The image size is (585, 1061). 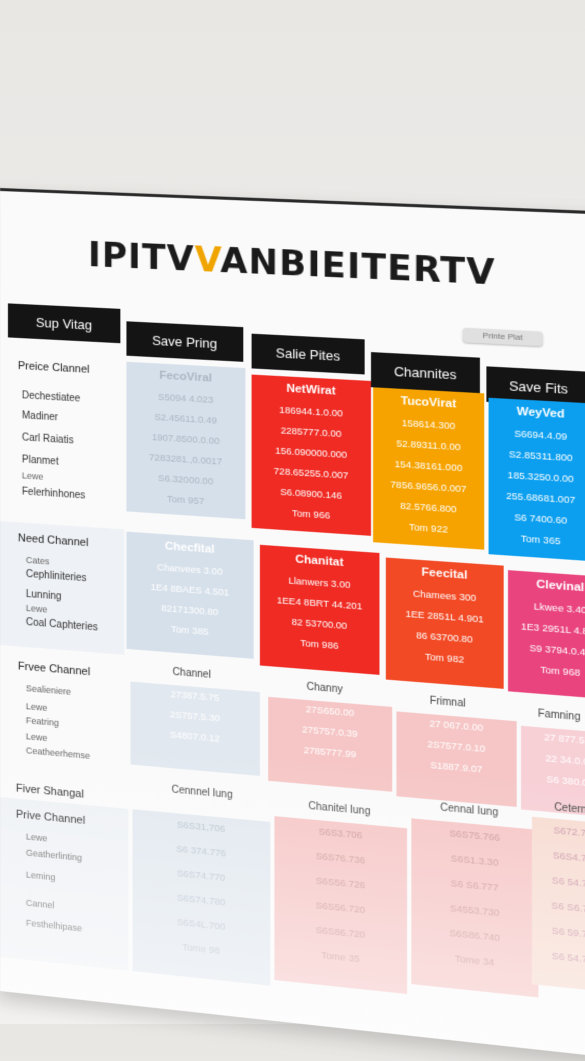 What do you see at coordinates (324, 689) in the screenshot?
I see `column-title: Channy` at bounding box center [324, 689].